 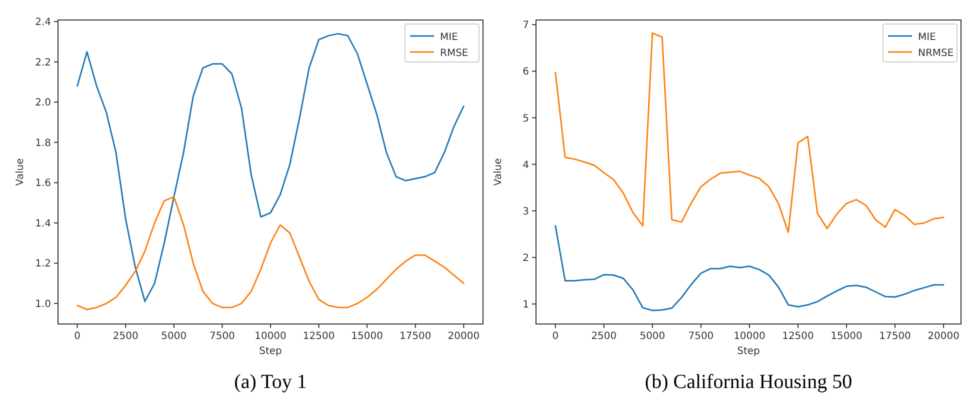 I want to click on y-tick-label: 2.4, so click(x=43, y=22).